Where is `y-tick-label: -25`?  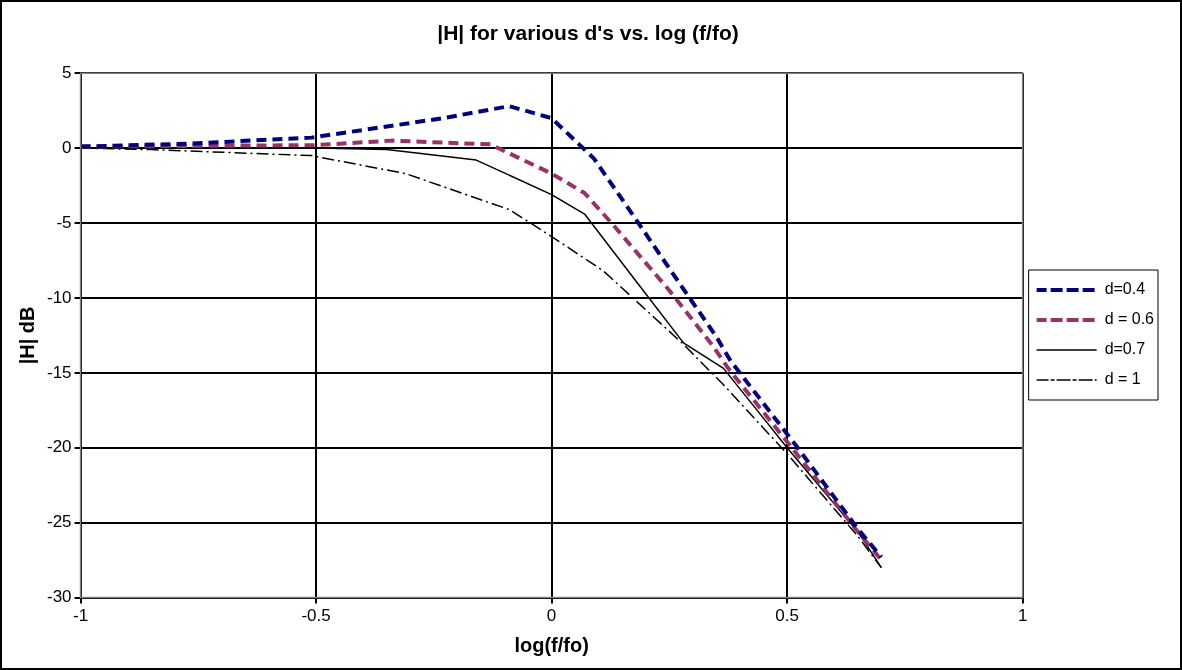
y-tick-label: -25 is located at coordinates (59, 522).